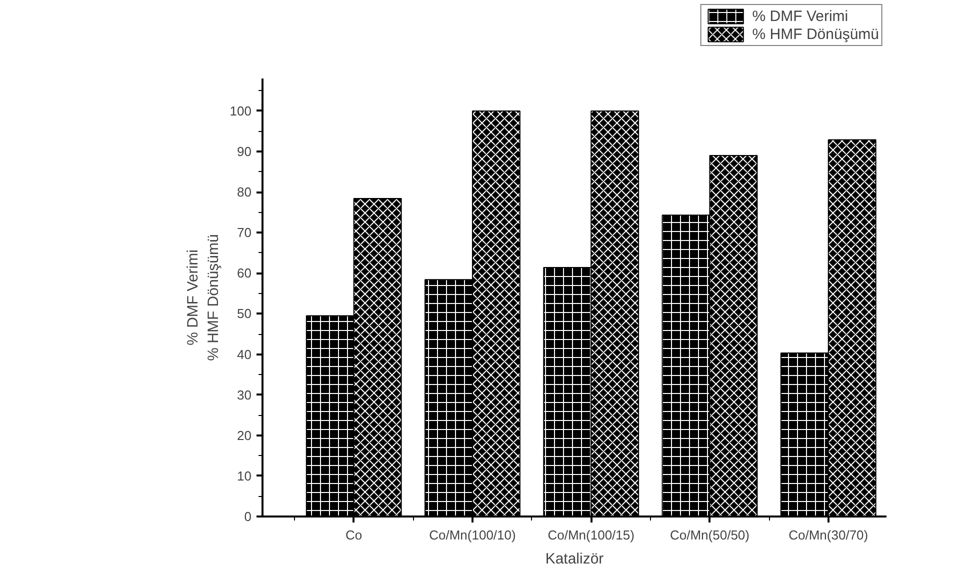 The width and height of the screenshot is (978, 588). I want to click on x-axis-title: Katalizör, so click(574, 559).